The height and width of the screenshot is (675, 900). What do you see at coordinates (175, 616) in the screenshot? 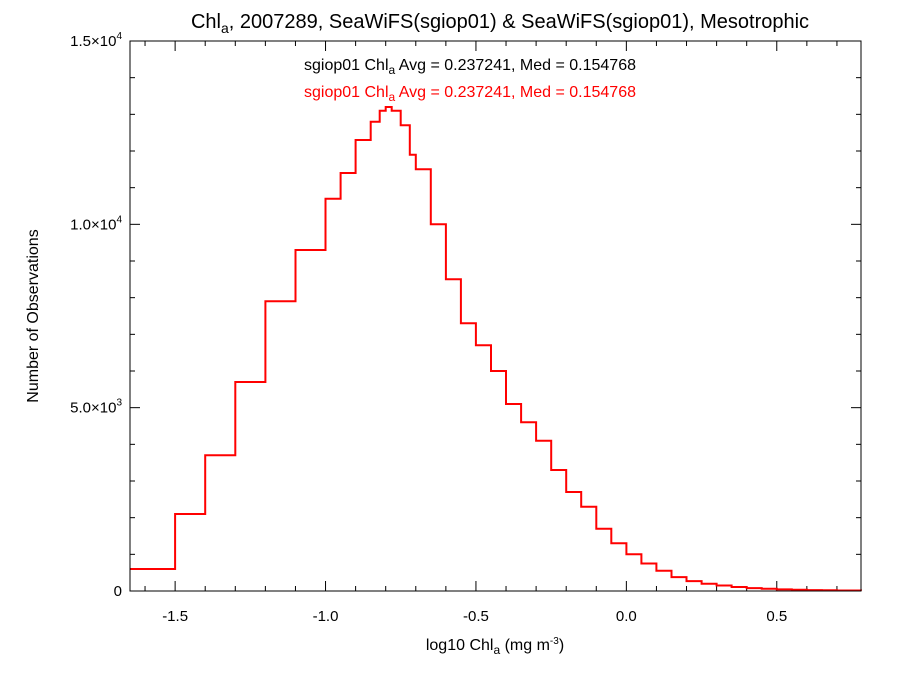
I see `x-tick-label-0: -1.5` at bounding box center [175, 616].